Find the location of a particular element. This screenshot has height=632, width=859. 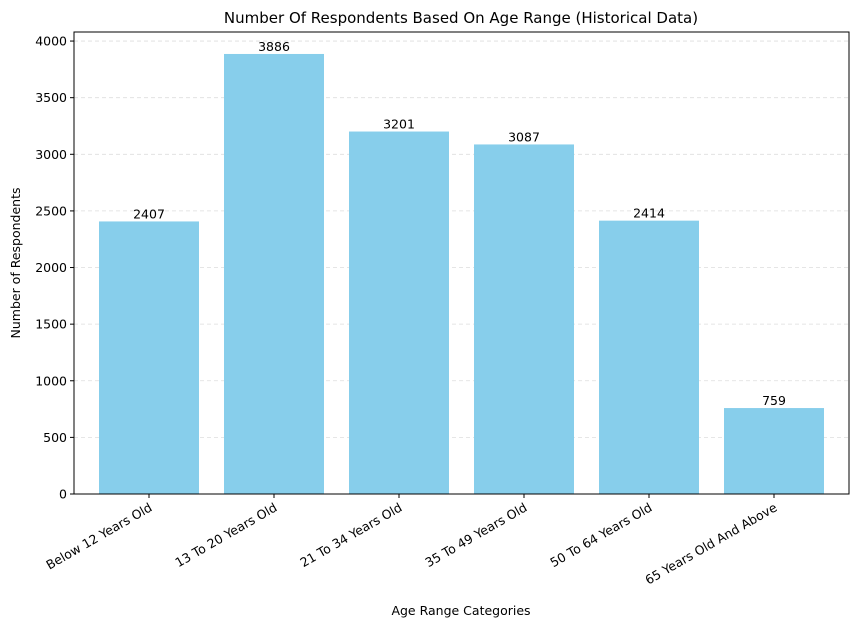

y-tick-label: 0 is located at coordinates (63, 494).